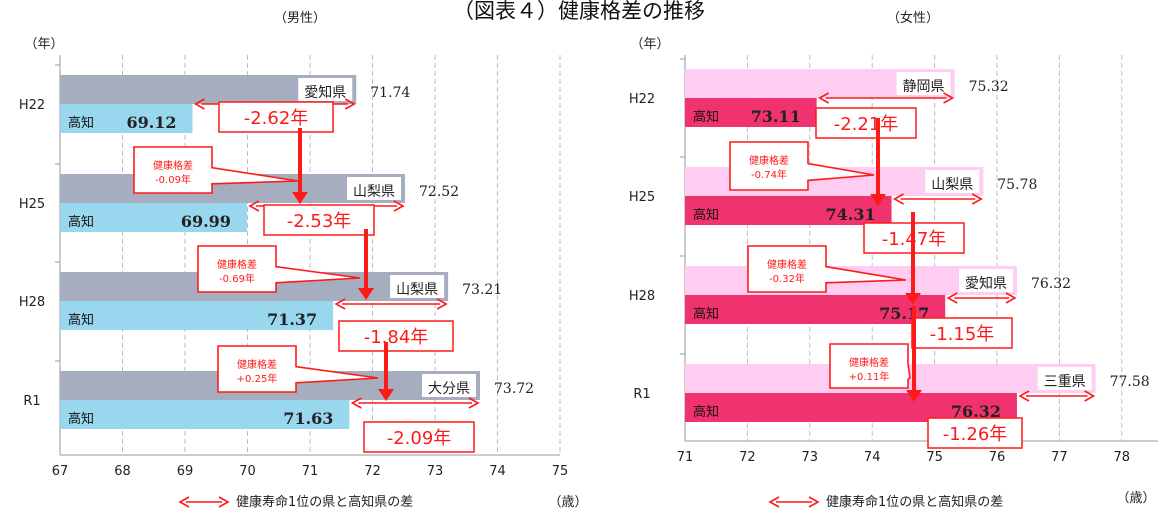  Describe the element at coordinates (934, 457) in the screenshot. I see `female-x-tick-label: 75` at that location.